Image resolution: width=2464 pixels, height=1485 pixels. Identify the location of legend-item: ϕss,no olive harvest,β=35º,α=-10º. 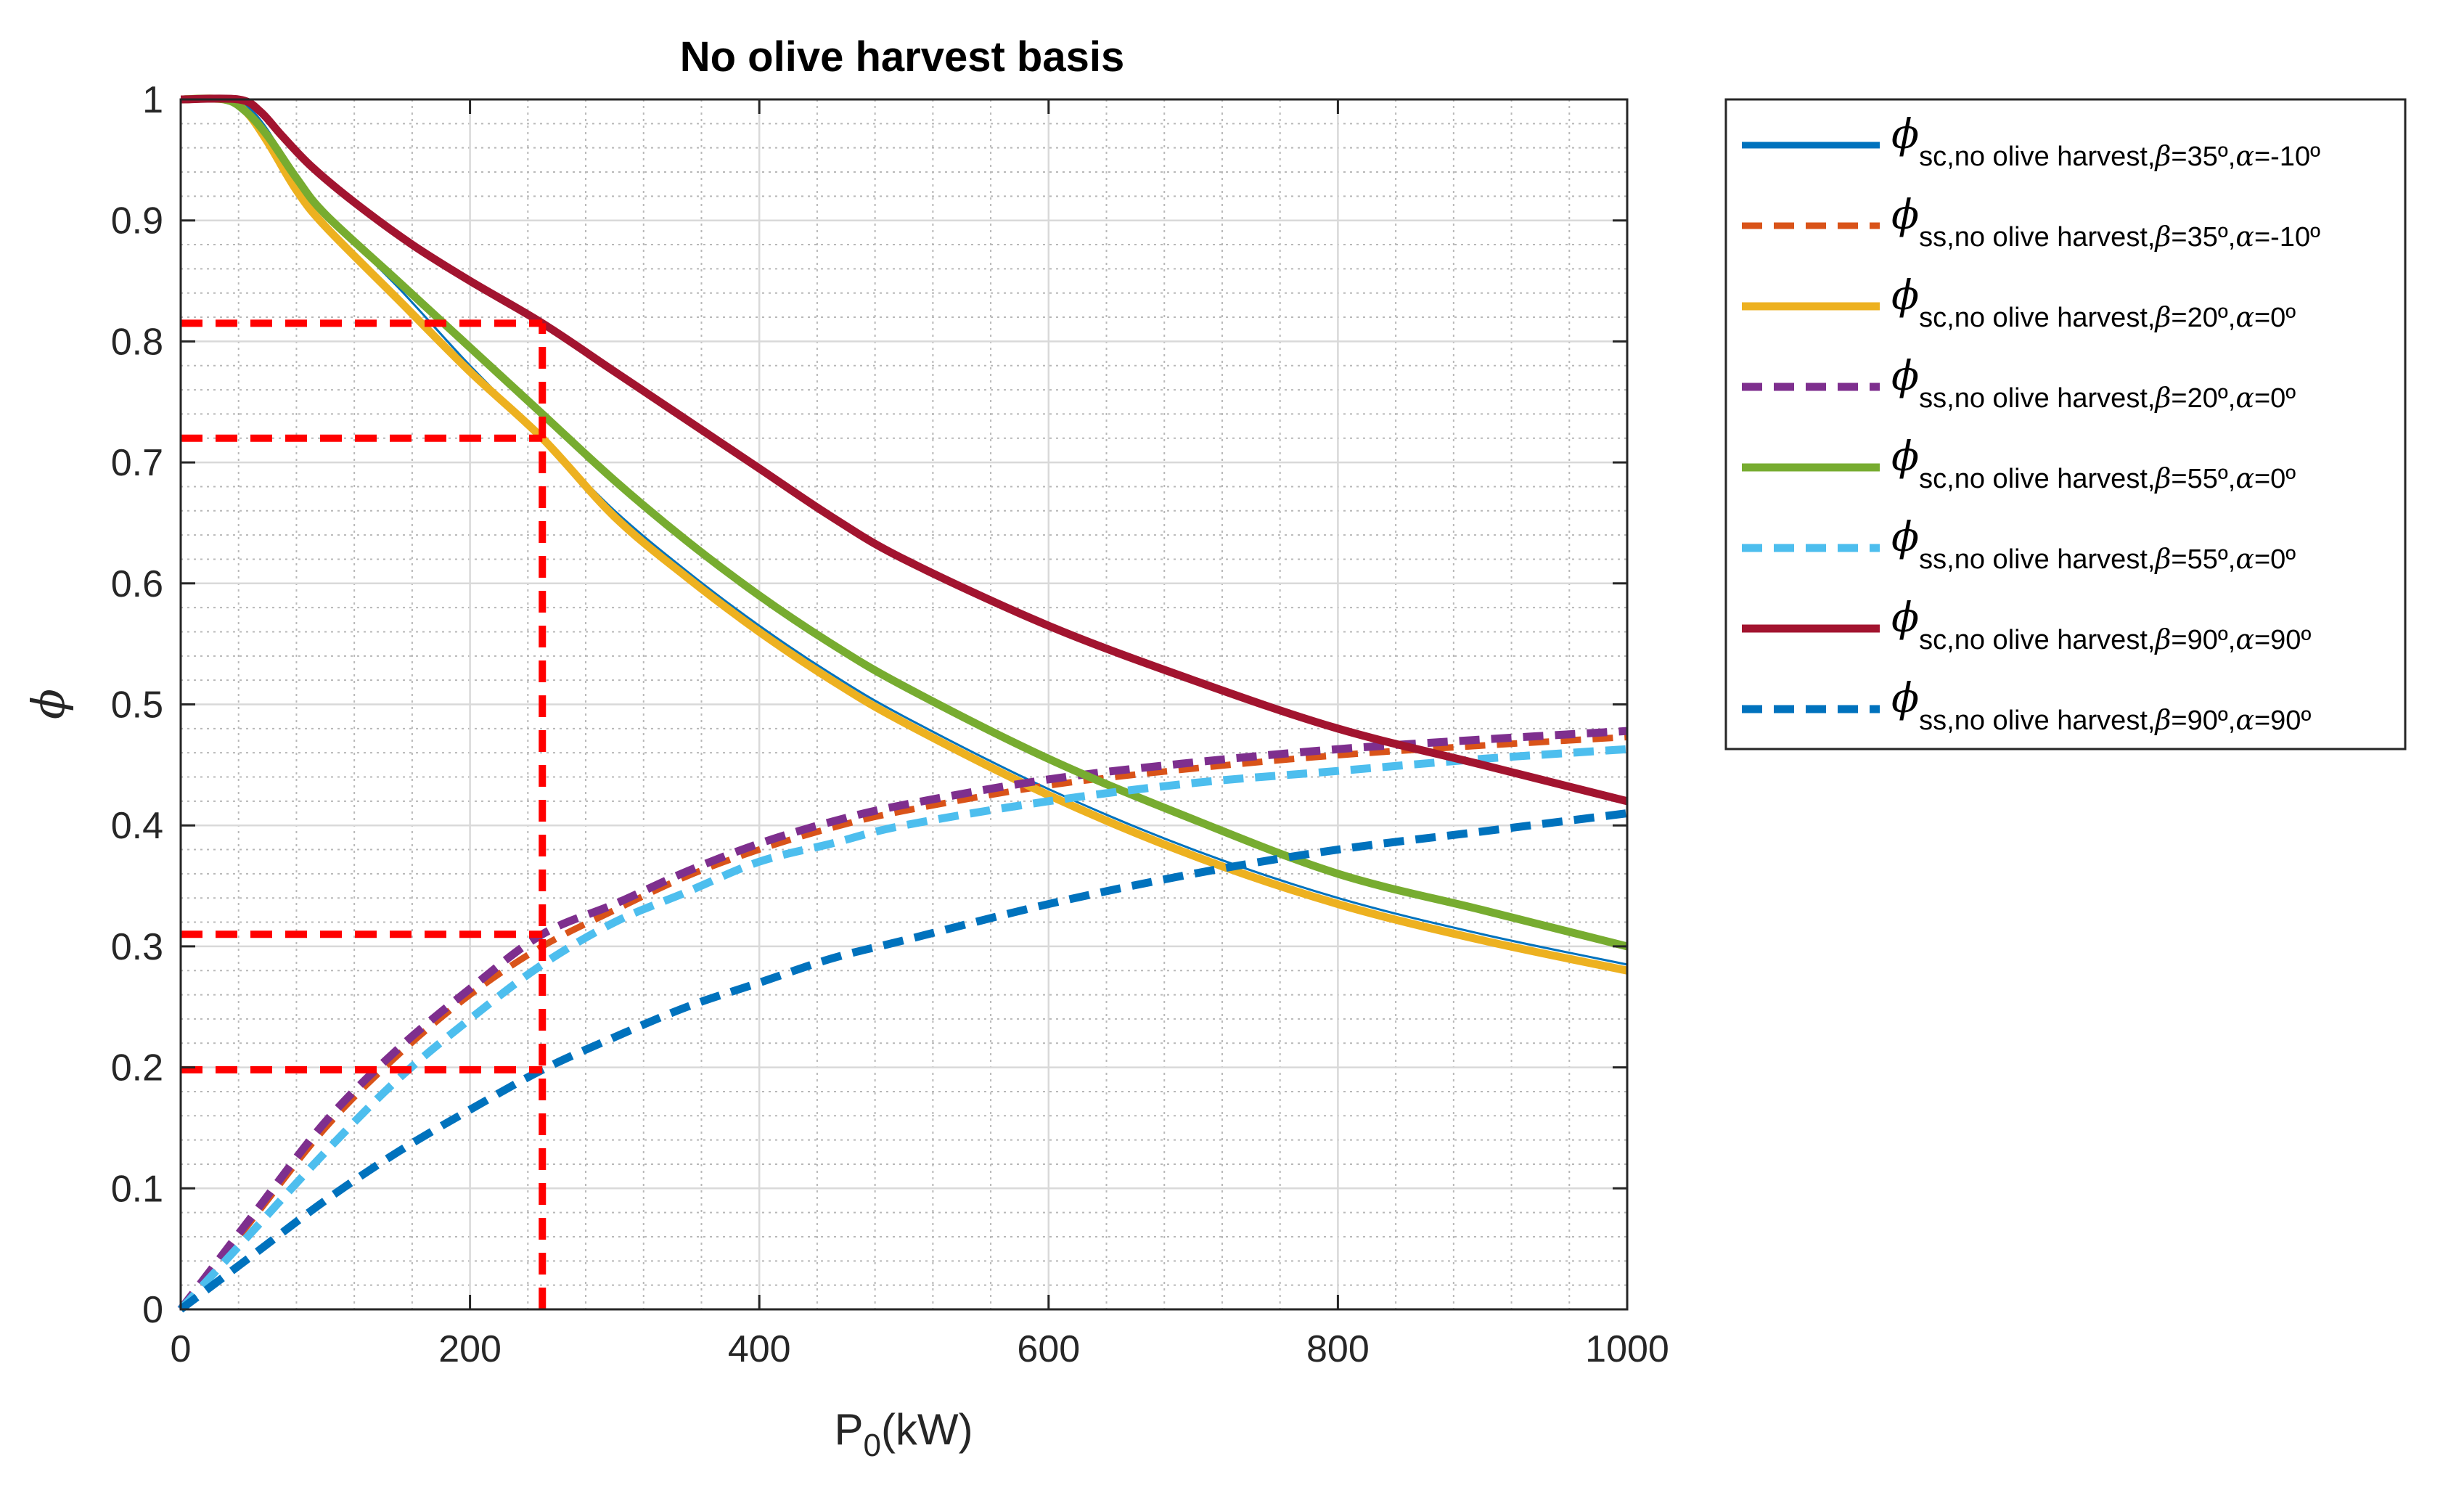
(2031, 222).